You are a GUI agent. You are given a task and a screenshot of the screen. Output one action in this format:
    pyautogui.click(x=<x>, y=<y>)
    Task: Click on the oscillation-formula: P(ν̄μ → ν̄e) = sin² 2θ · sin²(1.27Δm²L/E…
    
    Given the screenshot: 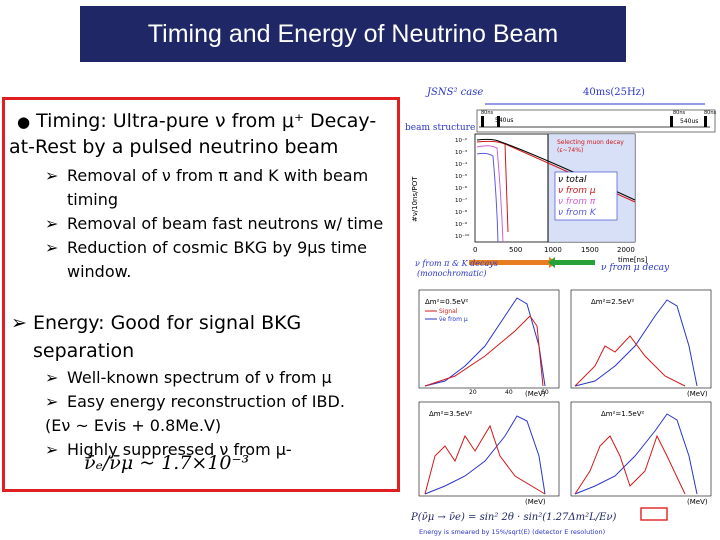 What is the action you would take?
    pyautogui.click(x=513, y=517)
    